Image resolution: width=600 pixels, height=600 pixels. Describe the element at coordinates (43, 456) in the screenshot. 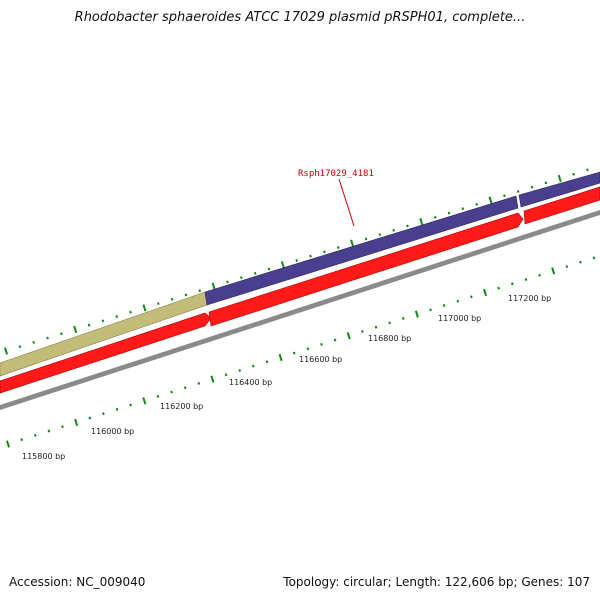

I see `scale-label: 115800 bp` at that location.